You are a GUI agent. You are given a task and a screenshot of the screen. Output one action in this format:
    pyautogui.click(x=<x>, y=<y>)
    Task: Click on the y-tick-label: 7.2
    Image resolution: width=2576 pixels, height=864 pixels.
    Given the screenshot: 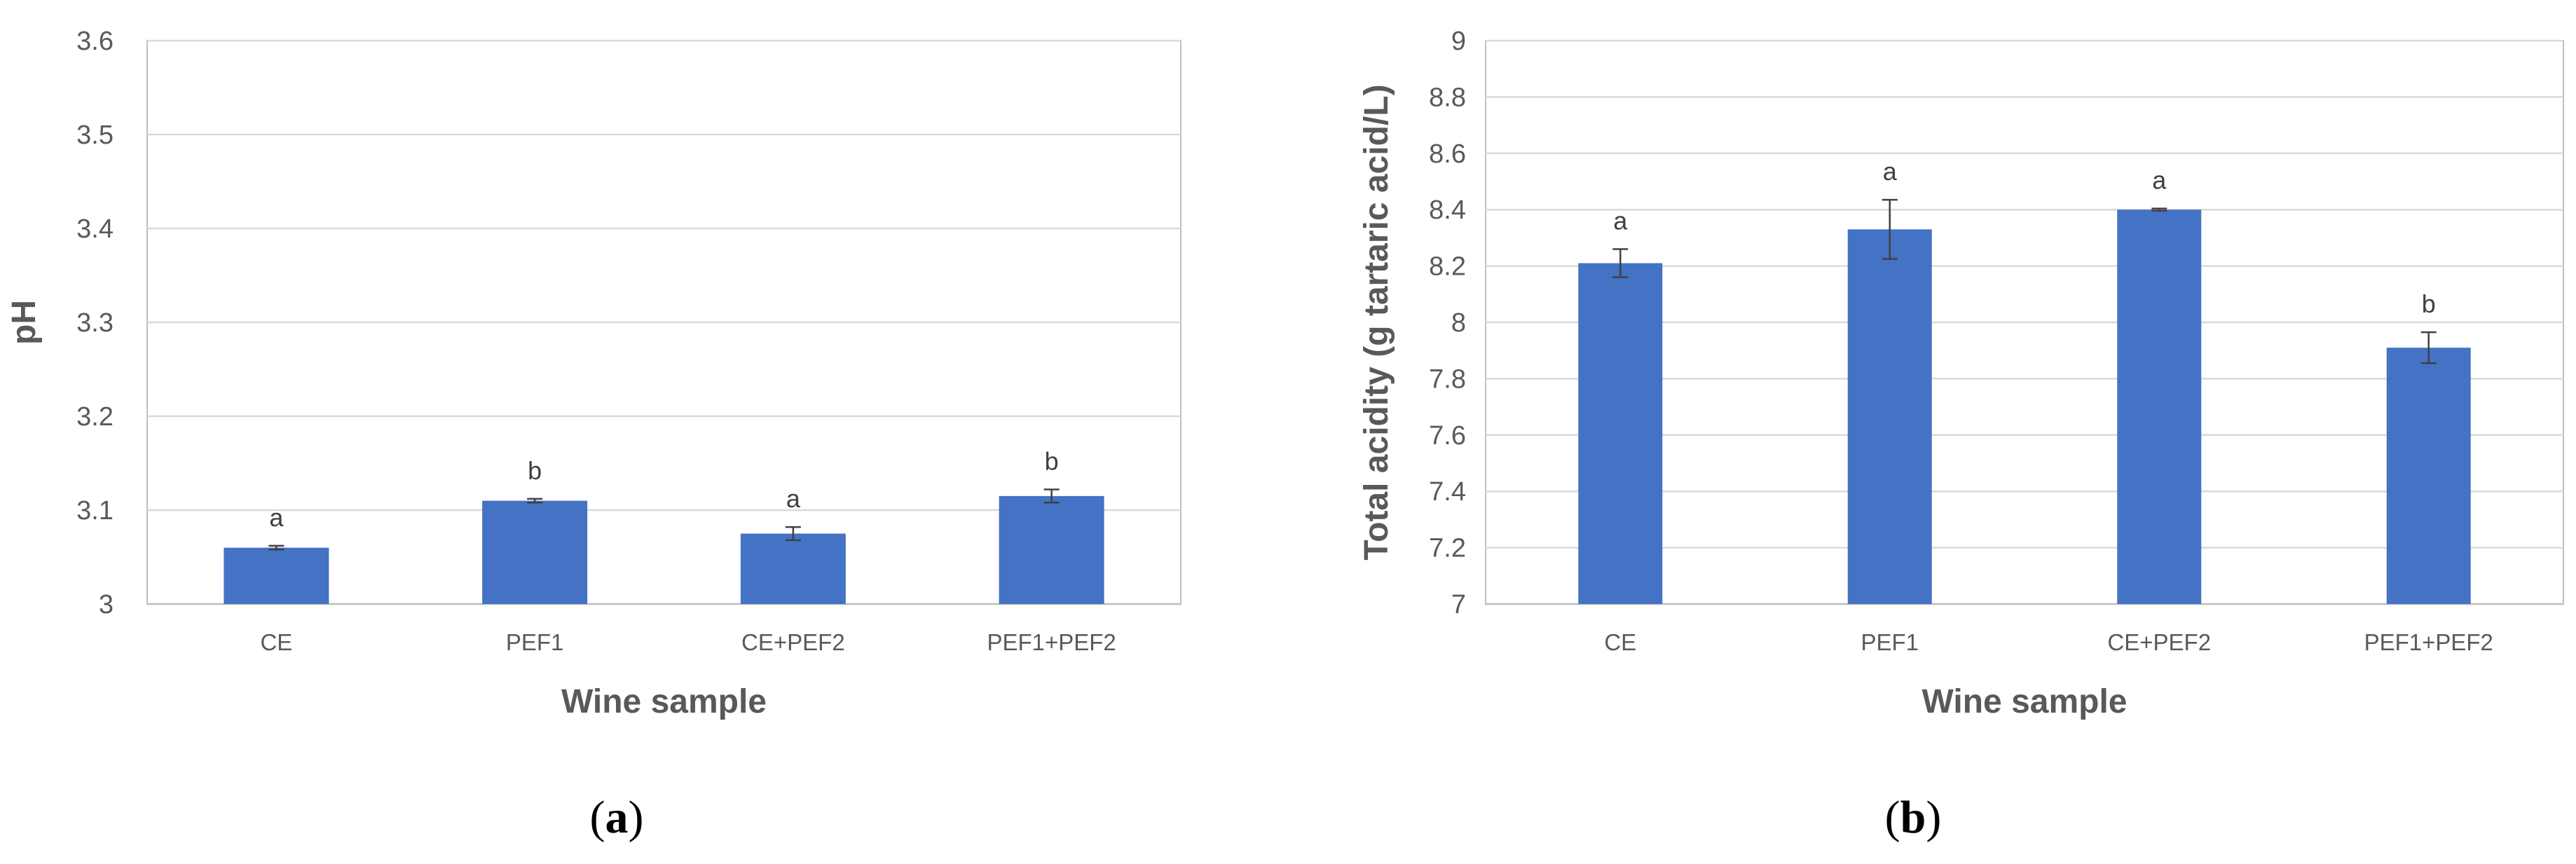 What is the action you would take?
    pyautogui.click(x=1447, y=548)
    